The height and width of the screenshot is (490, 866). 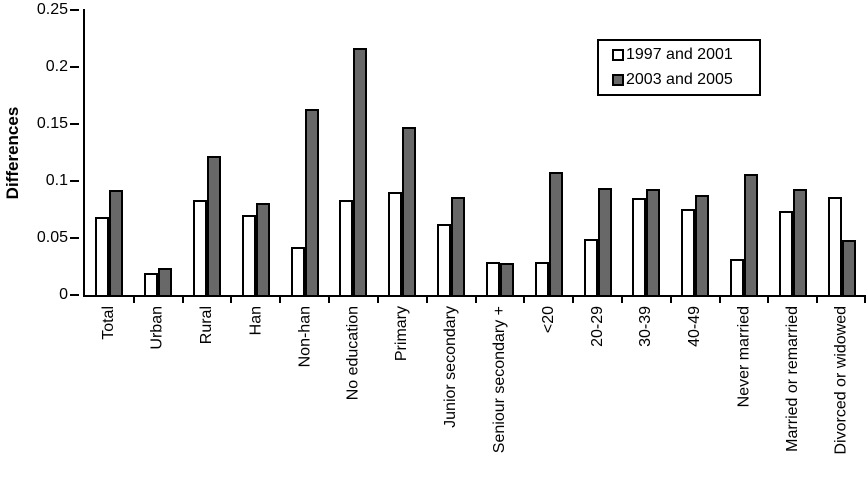 I want to click on x-axis-label: 40-49, so click(x=694, y=326).